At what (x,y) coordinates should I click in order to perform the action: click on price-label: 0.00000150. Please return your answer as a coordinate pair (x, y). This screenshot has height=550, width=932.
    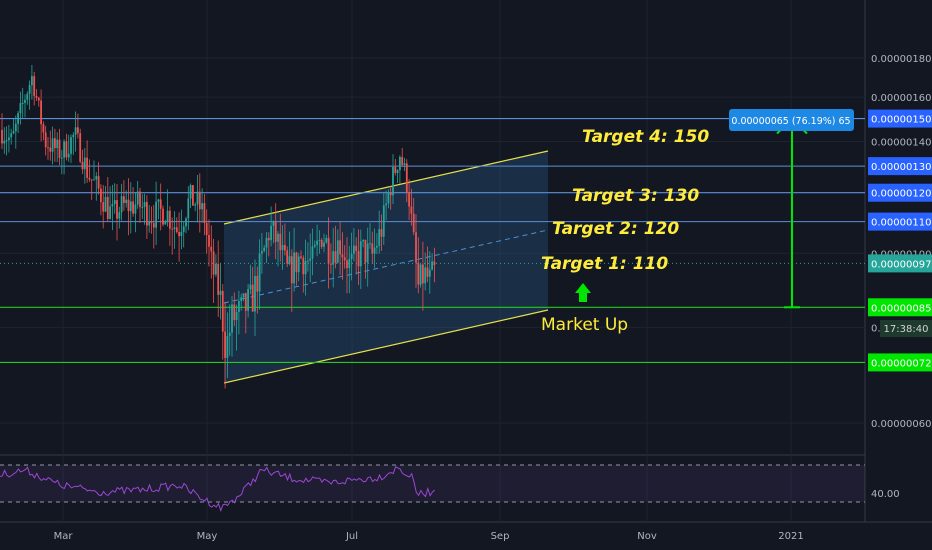
    Looking at the image, I should click on (901, 120).